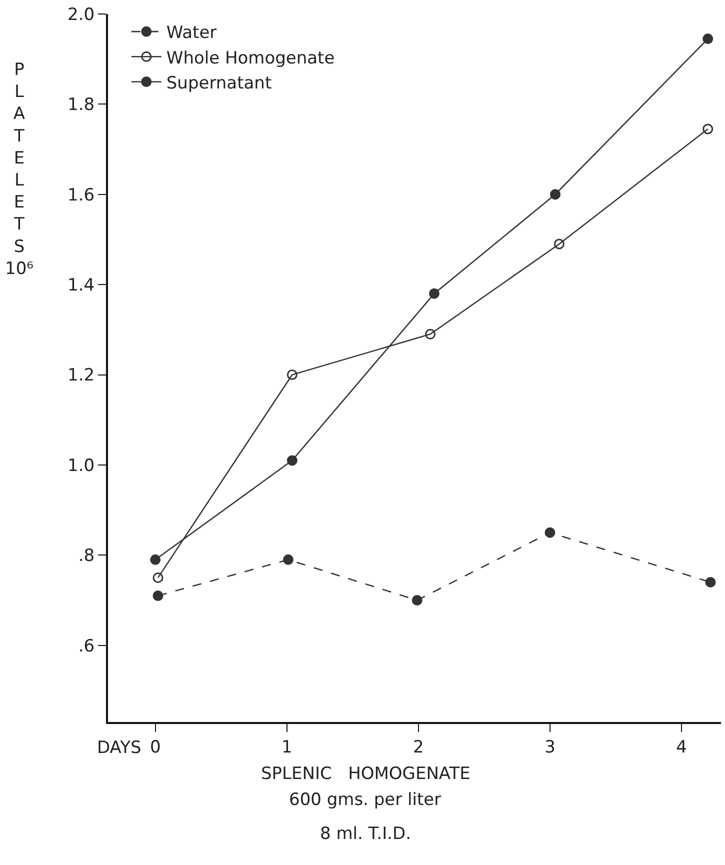 This screenshot has height=865, width=725. I want to click on y-tick-label: .6, so click(86, 646).